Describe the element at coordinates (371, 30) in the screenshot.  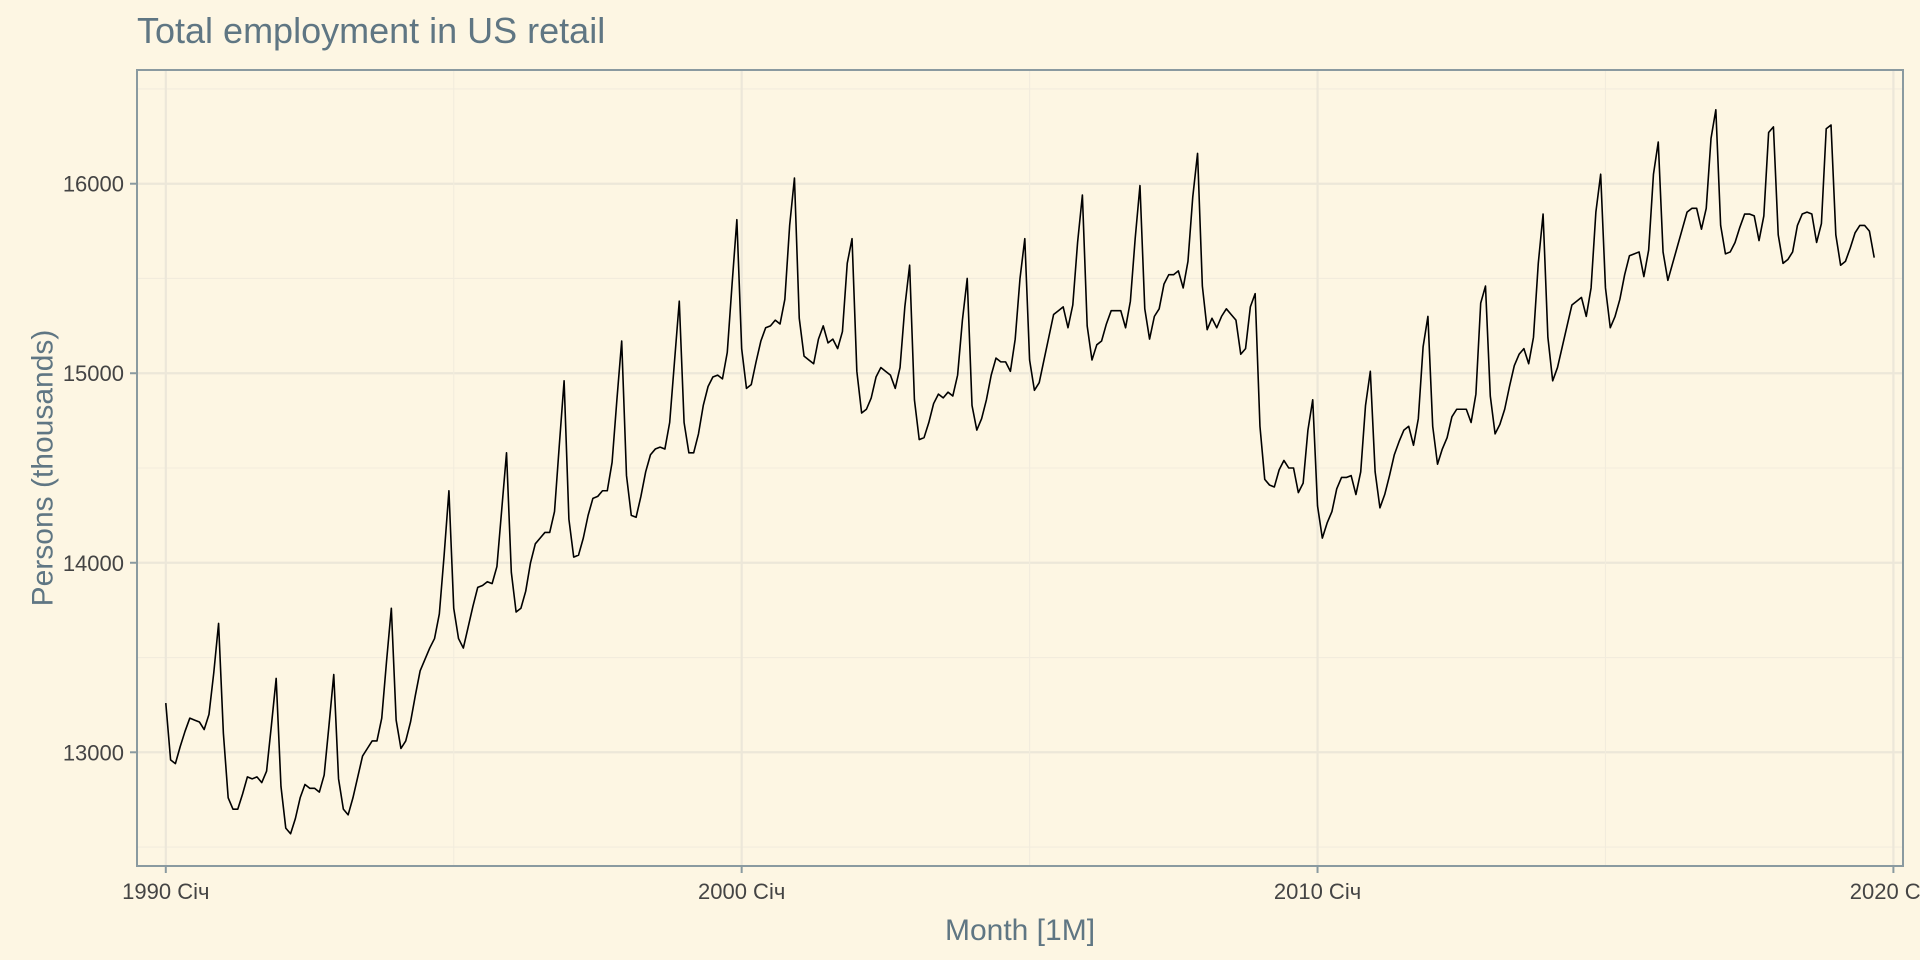
I see `chart-title: Total employment in US retail` at that location.